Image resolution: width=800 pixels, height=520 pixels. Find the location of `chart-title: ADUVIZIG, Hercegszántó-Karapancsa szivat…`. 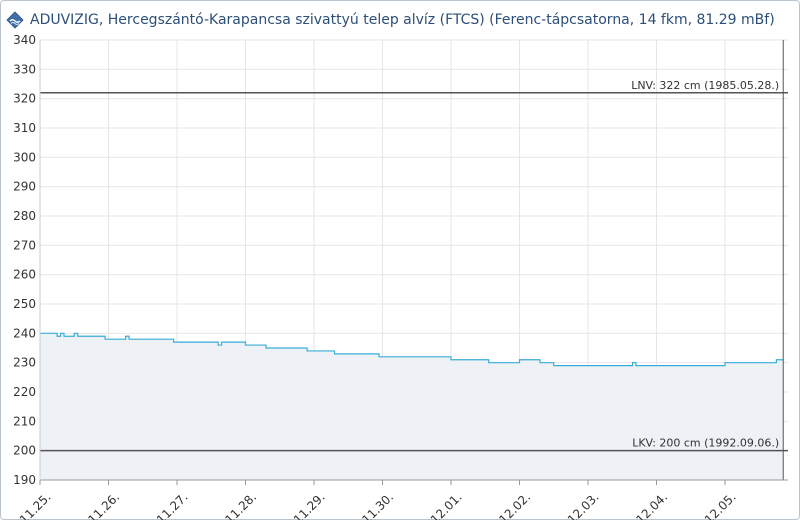

chart-title: ADUVIZIG, Hercegszántó-Karapancsa szivat… is located at coordinates (402, 20).